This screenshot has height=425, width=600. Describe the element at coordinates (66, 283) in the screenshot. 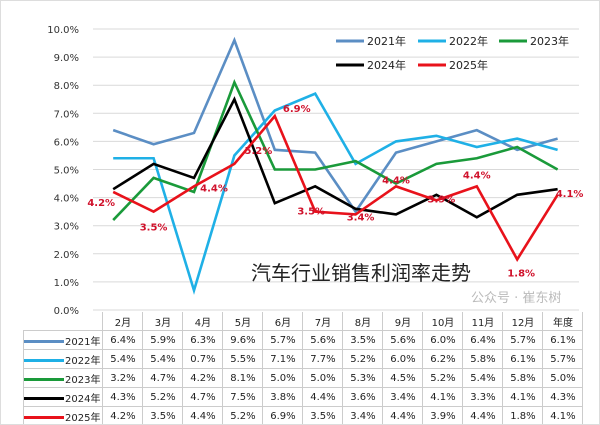

I see `y-tick-label: 1.0%` at that location.